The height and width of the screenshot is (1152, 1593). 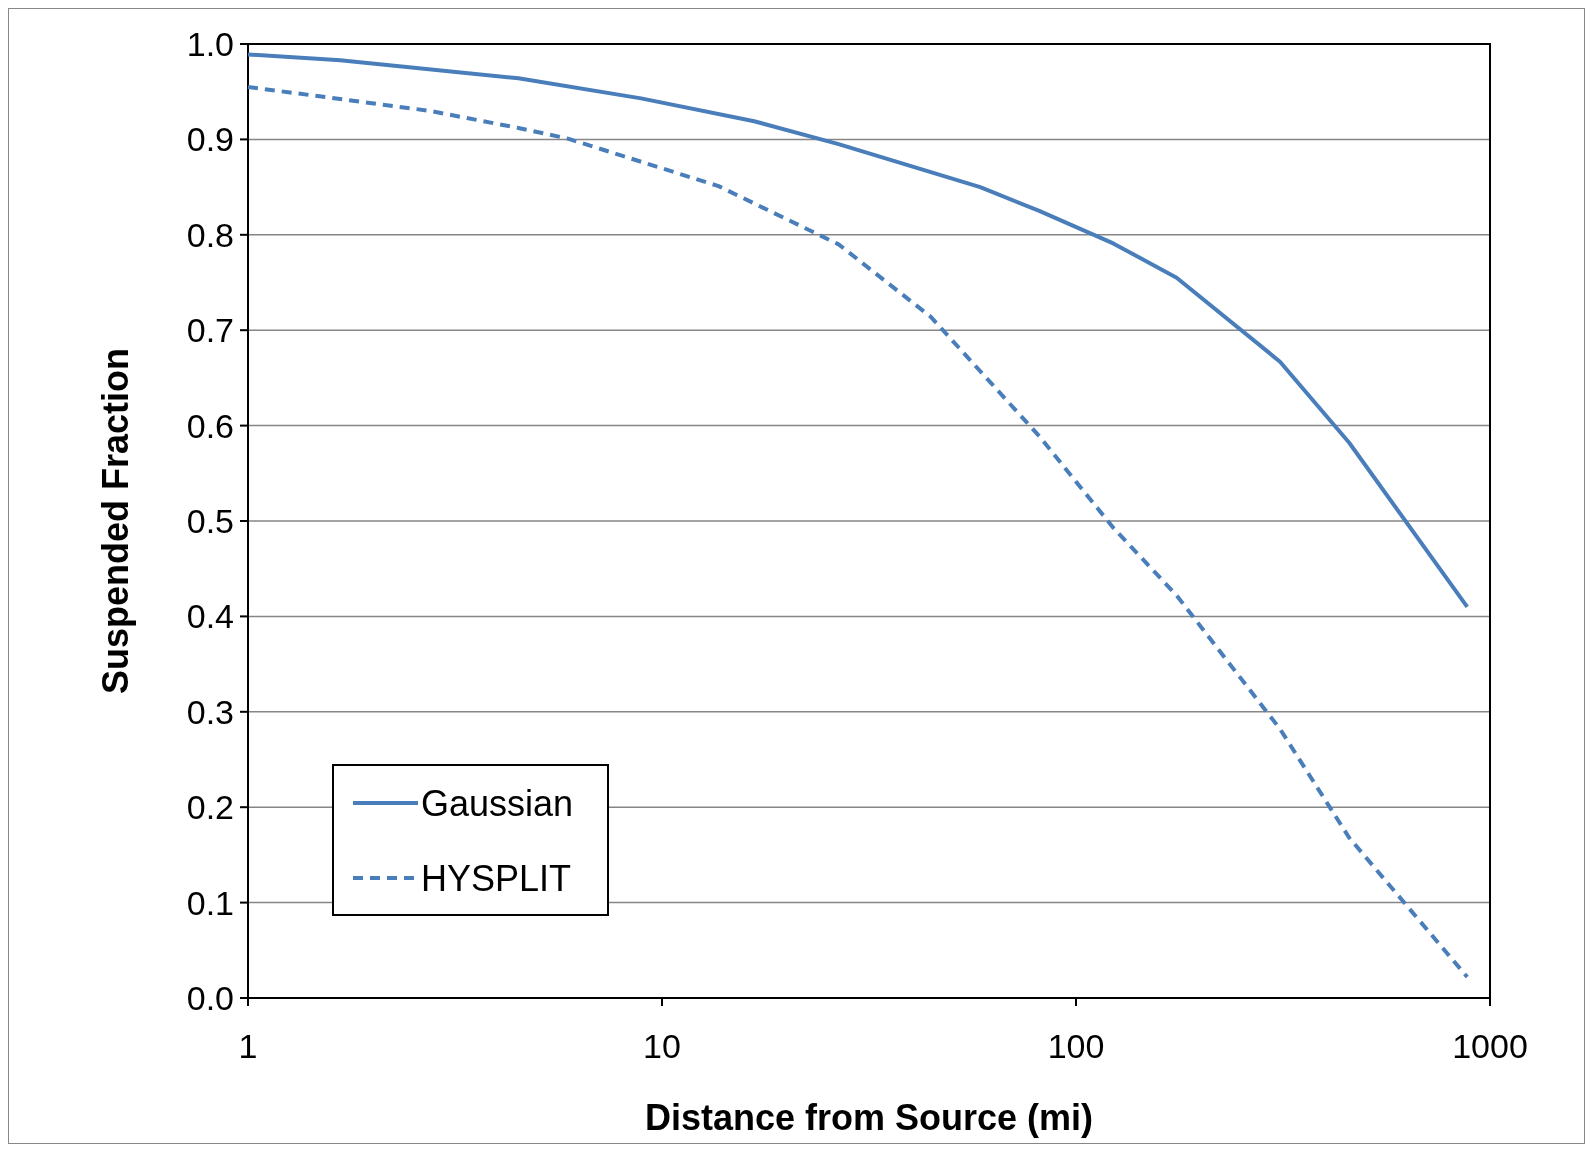 What do you see at coordinates (210, 330) in the screenshot?
I see `y-tick-label: 0.7` at bounding box center [210, 330].